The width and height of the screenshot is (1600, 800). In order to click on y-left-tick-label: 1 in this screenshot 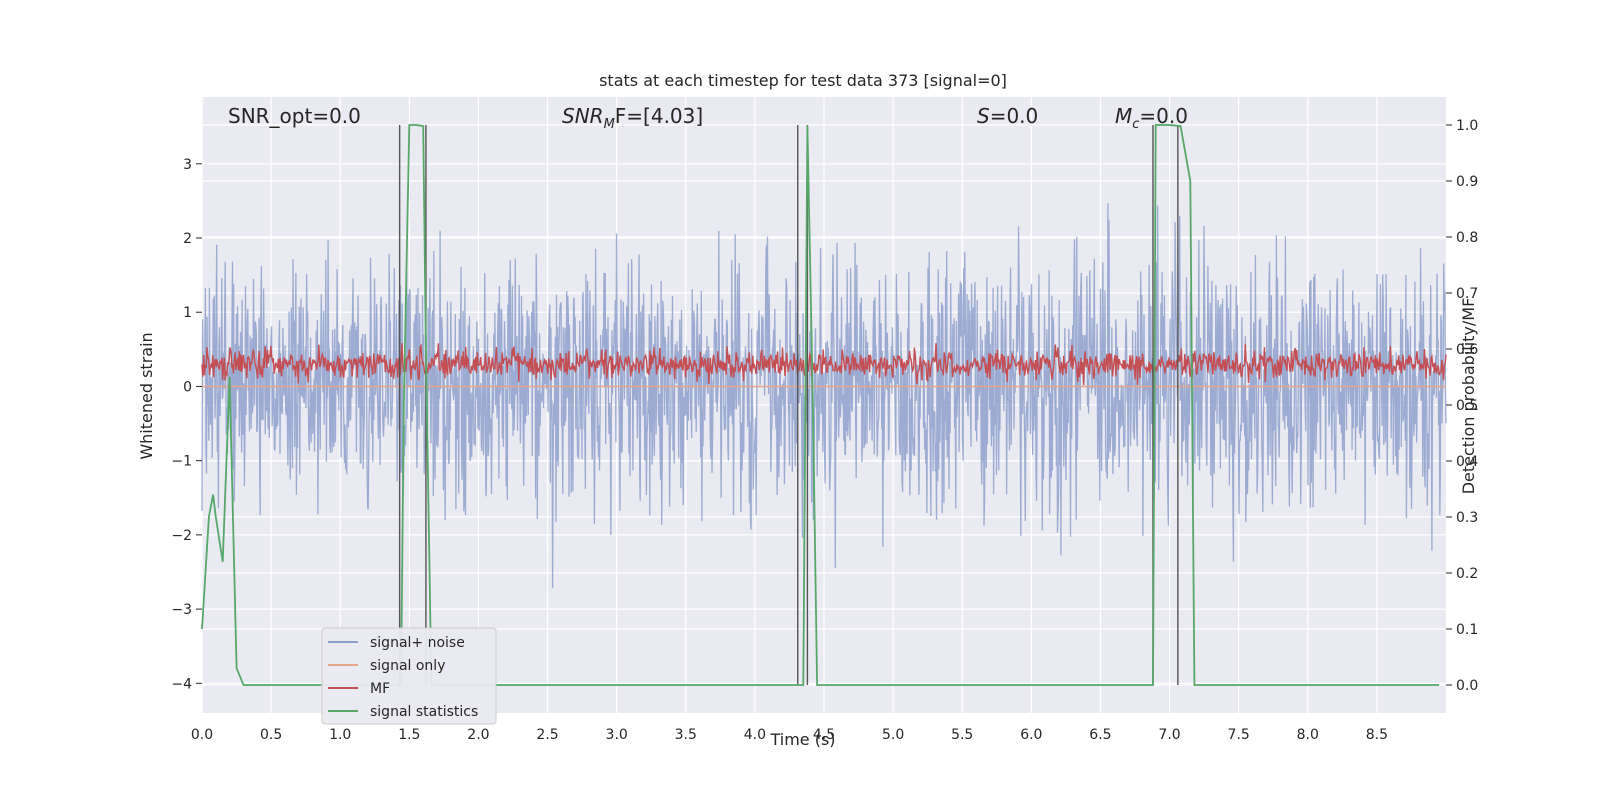, I will do `click(187, 313)`.